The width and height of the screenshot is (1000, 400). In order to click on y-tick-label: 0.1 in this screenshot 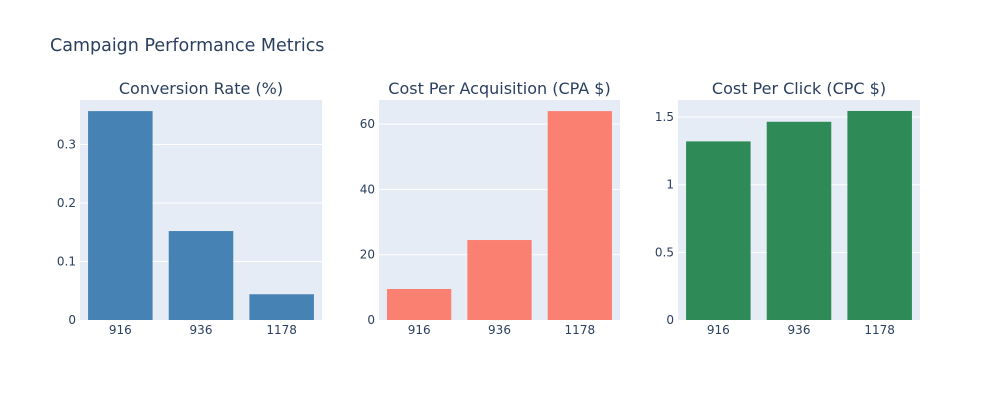, I will do `click(66, 261)`.